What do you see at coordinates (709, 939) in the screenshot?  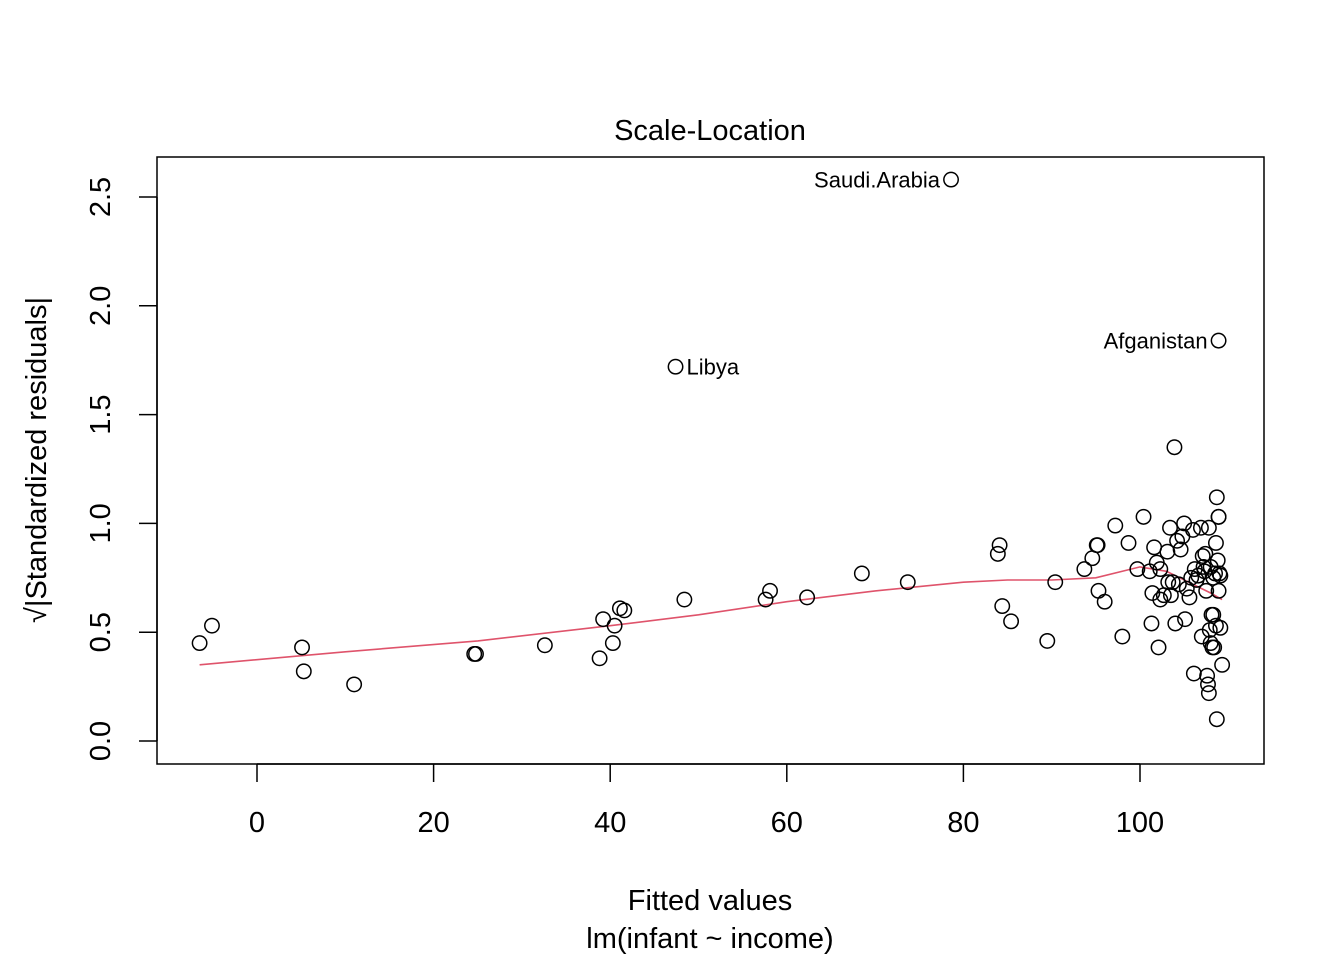 I see `model-formula-label: lm(infant ~ income)` at bounding box center [709, 939].